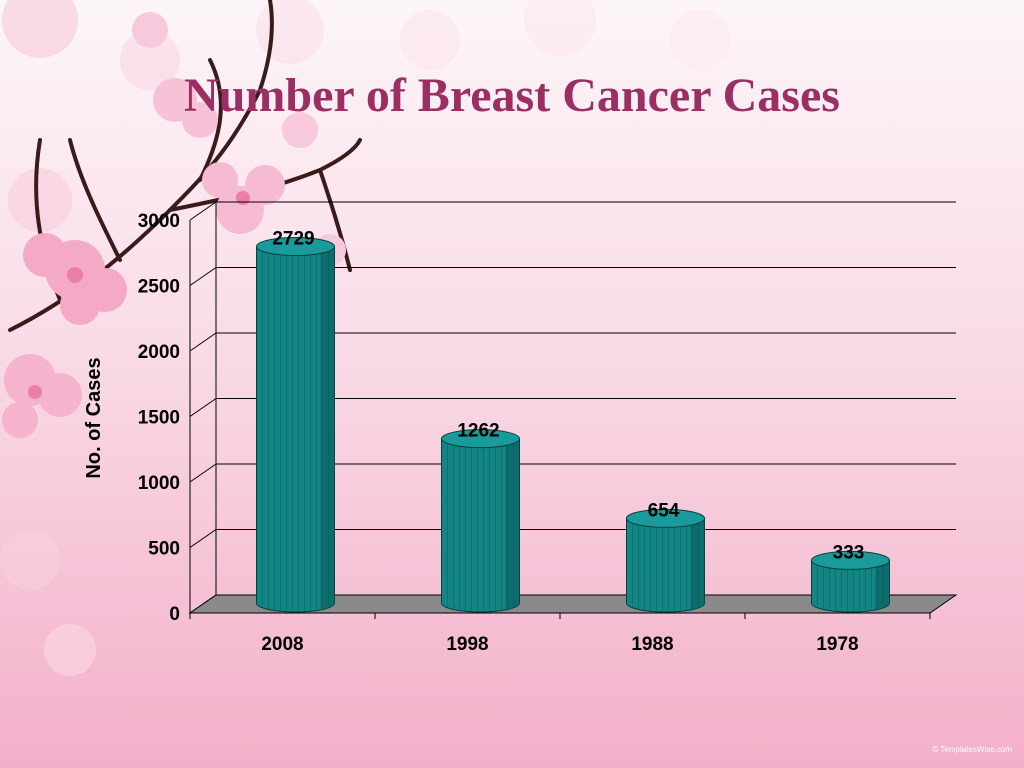 This screenshot has height=768, width=1024. I want to click on y-tick-label: 3000, so click(159, 221).